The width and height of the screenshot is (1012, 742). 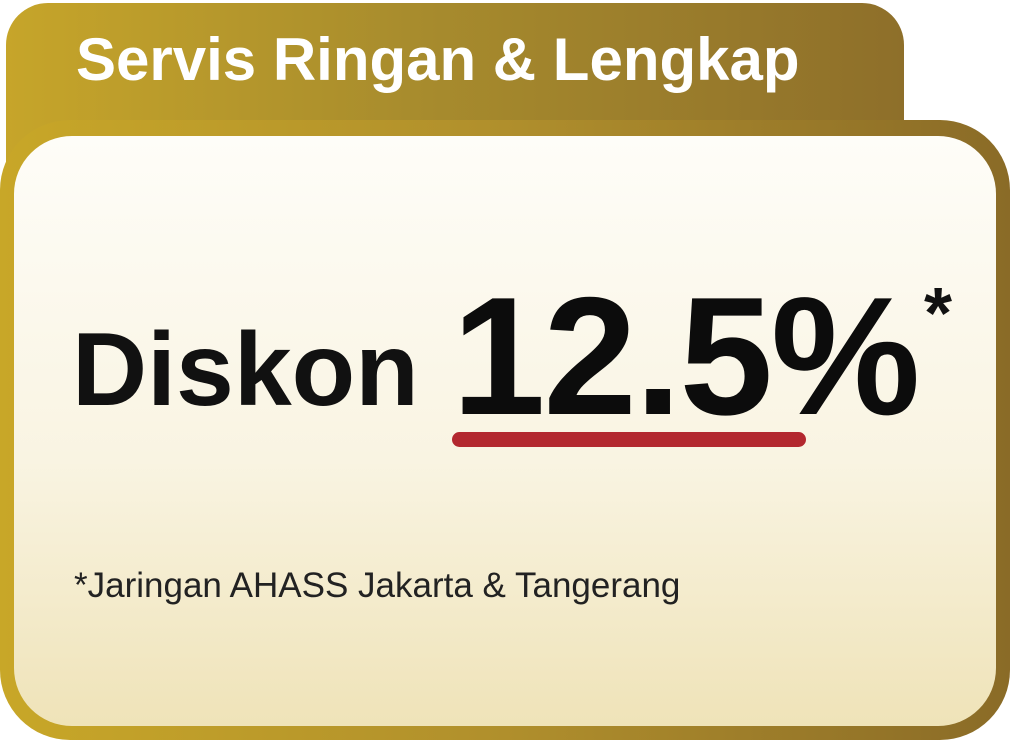 I want to click on discount-asterisk: *, so click(x=938, y=314).